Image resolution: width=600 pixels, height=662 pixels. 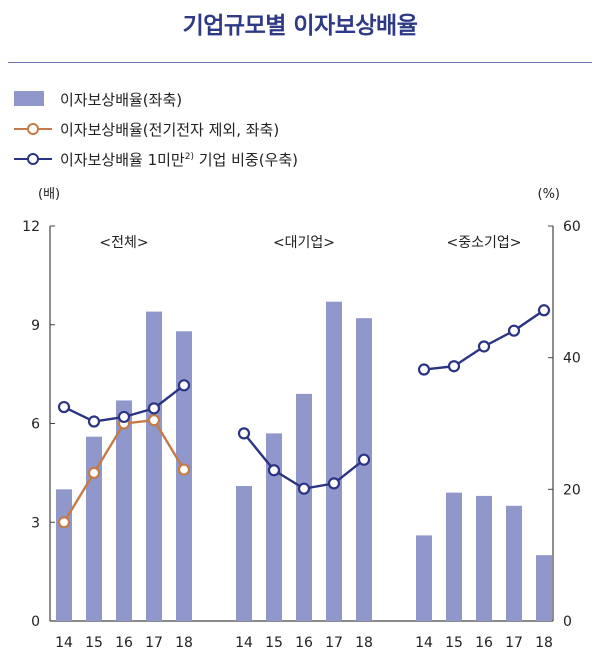 I want to click on legend-item-bar: 이자보상배율(좌축), so click(x=156, y=99).